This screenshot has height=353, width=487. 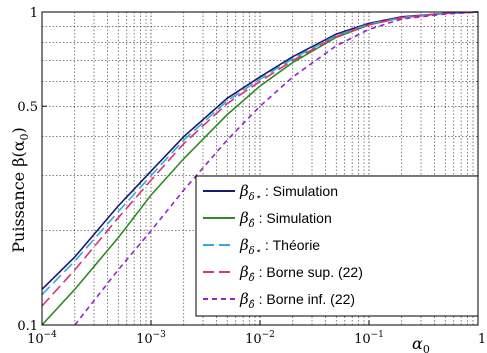 What do you see at coordinates (27, 326) in the screenshot?
I see `y-tick-label: 0.1` at bounding box center [27, 326].